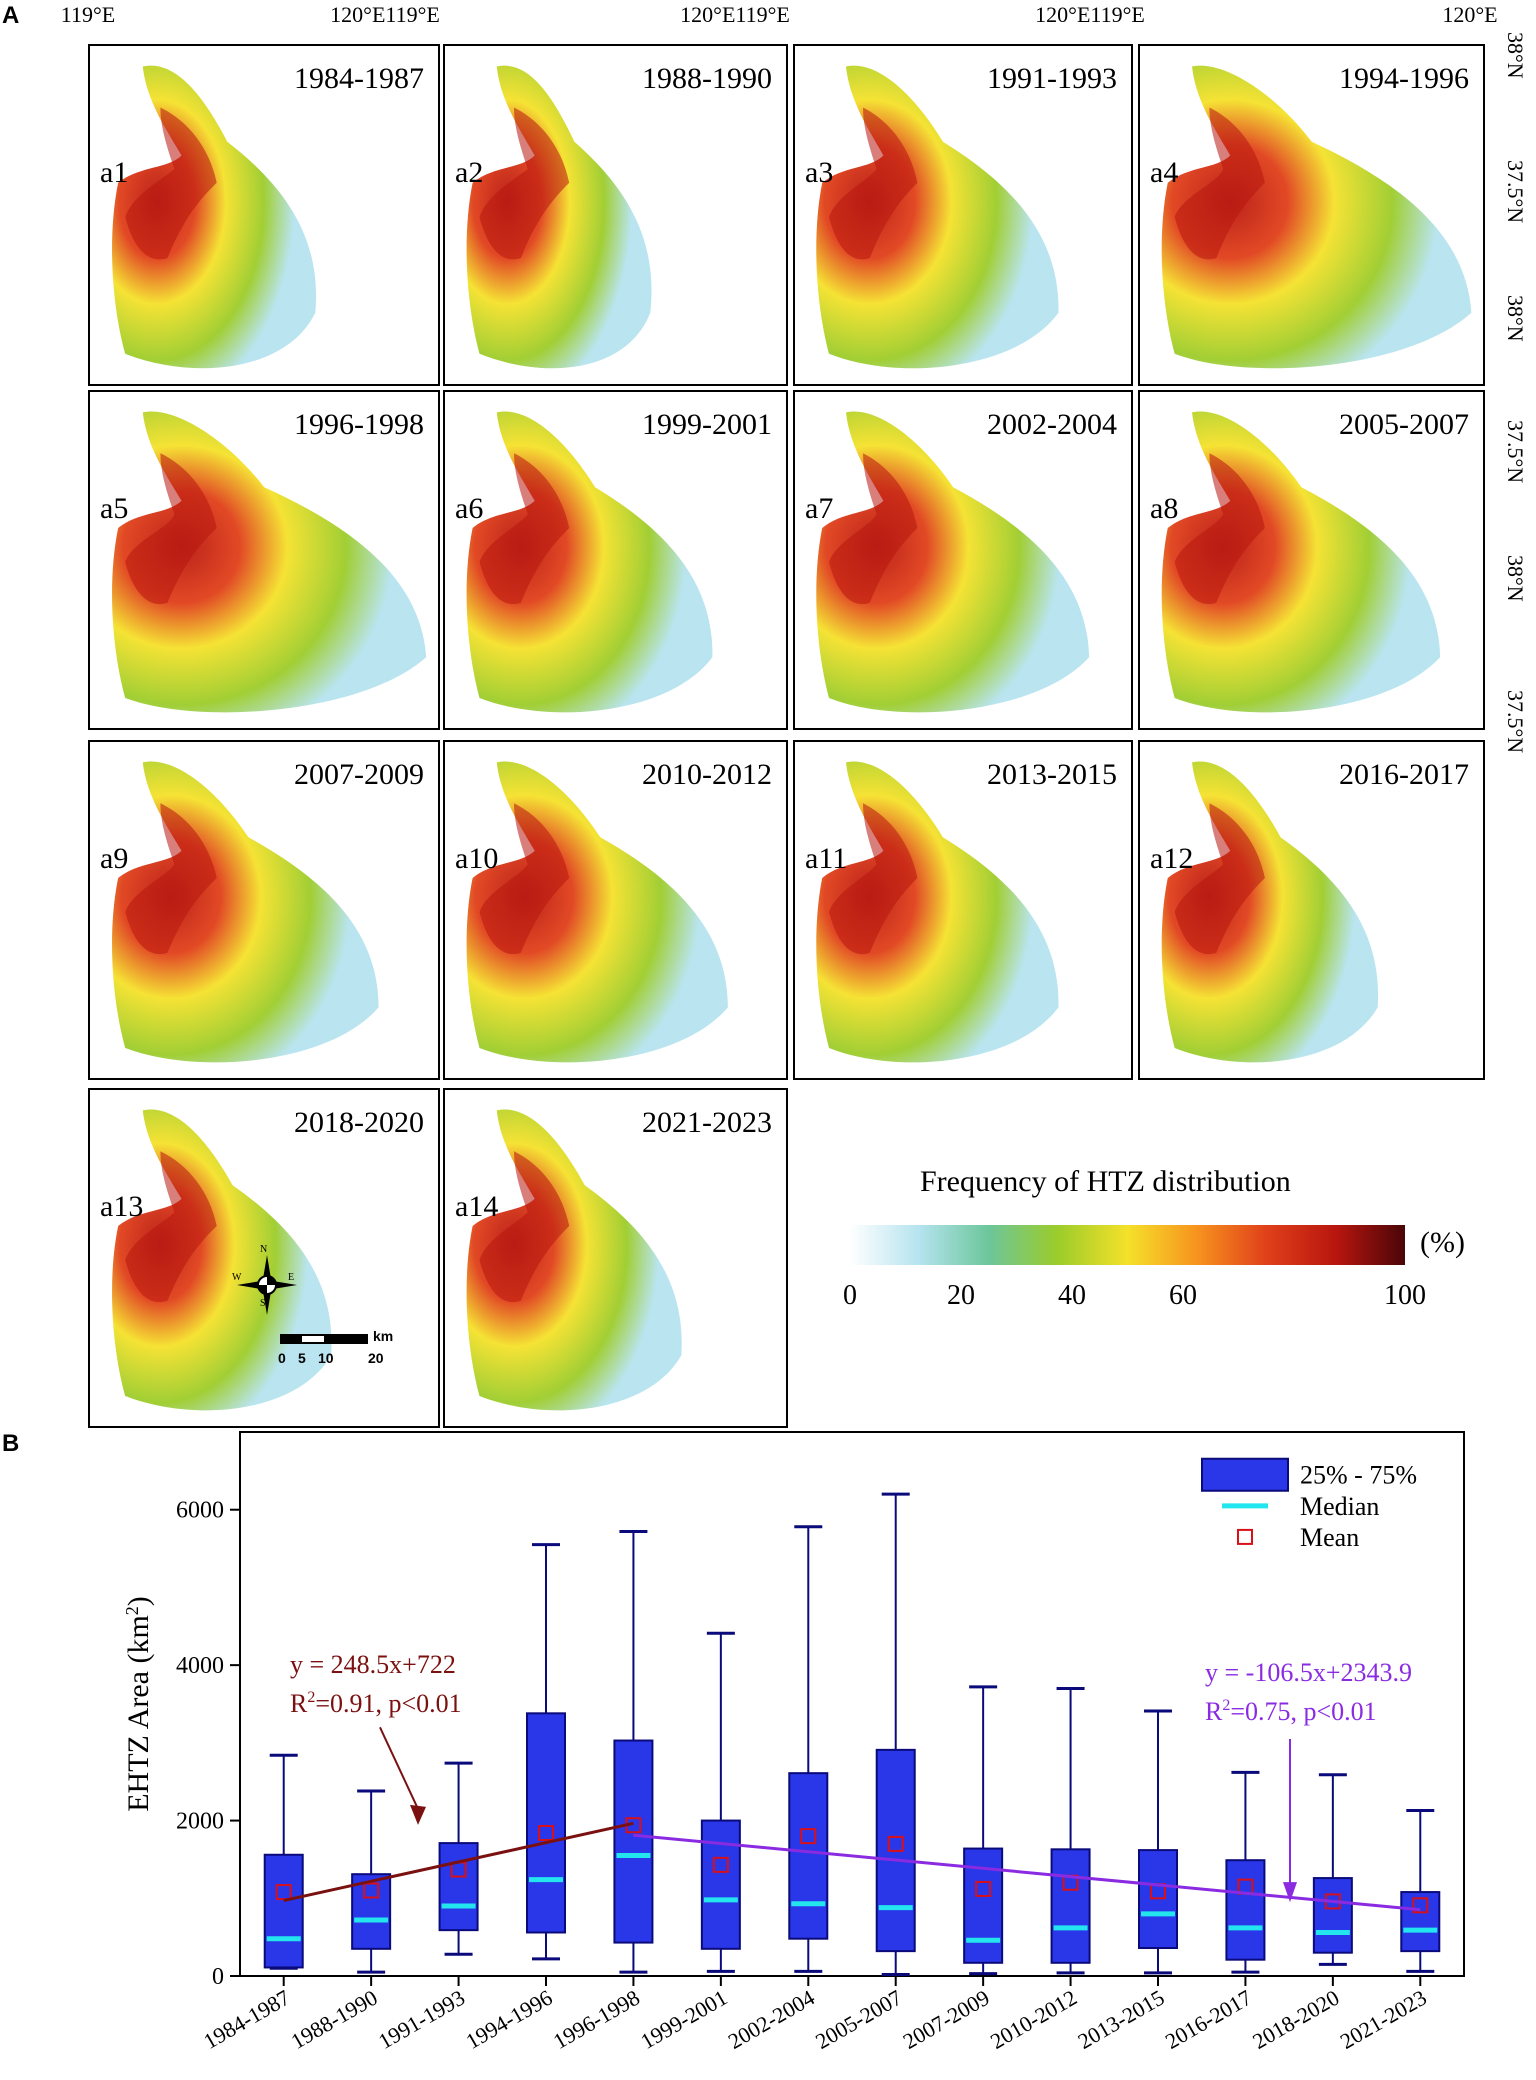  What do you see at coordinates (596, 2019) in the screenshot?
I see `x-tick-label: 1996-1998` at bounding box center [596, 2019].